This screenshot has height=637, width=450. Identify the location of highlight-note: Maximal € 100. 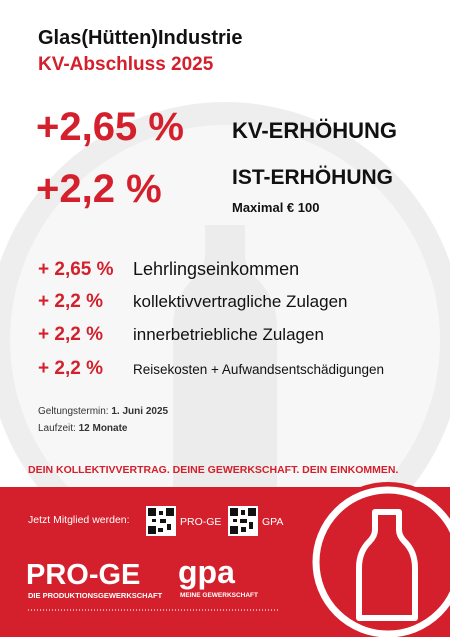
(275, 207).